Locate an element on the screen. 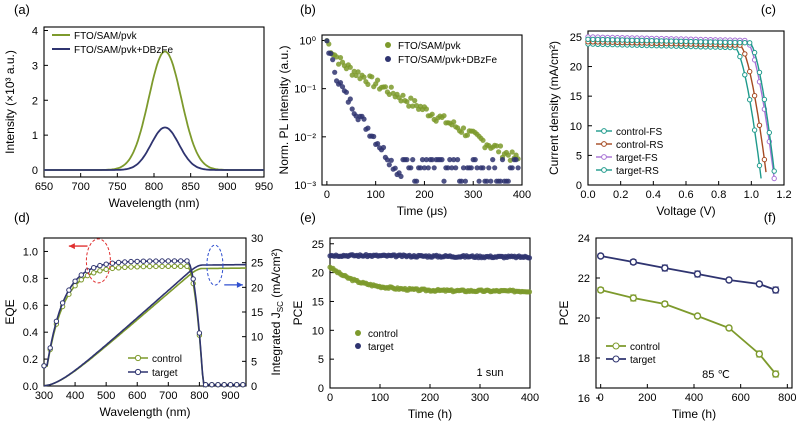  panel-f-ytick-label: 20 is located at coordinates (584, 319).